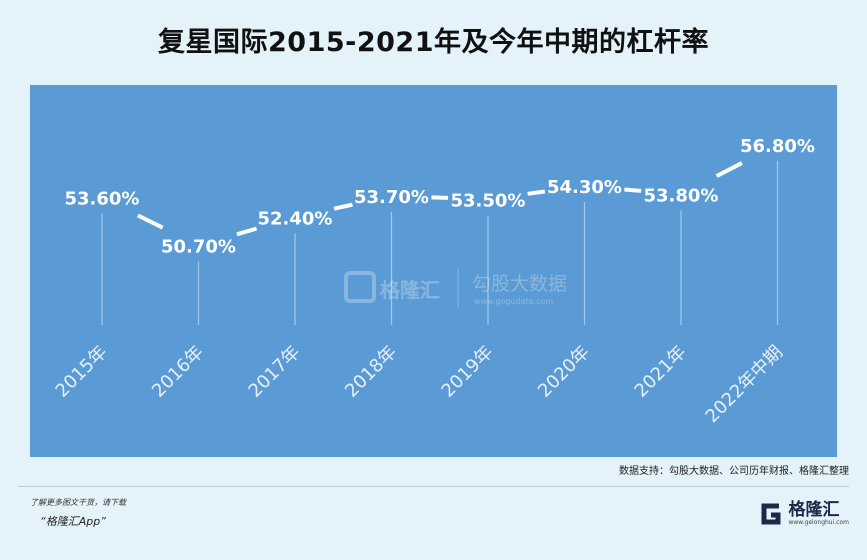  I want to click on x-tick-label: 2020年, so click(564, 372).